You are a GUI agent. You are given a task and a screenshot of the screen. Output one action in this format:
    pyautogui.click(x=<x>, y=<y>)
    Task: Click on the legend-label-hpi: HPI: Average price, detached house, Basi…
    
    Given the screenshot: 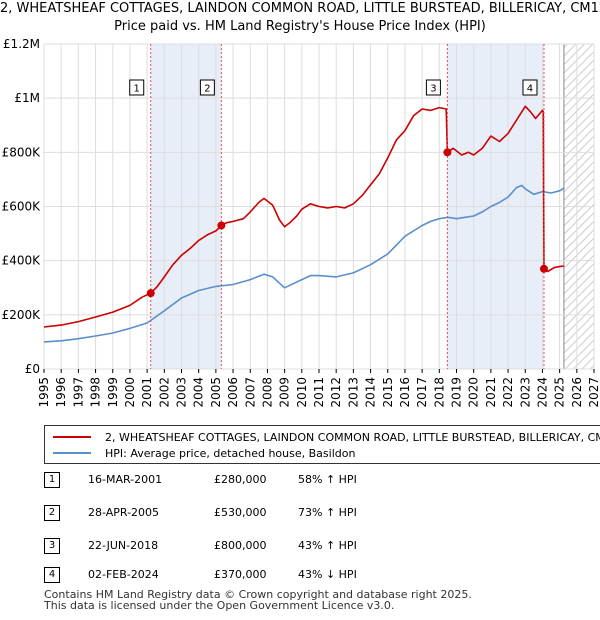 What is the action you would take?
    pyautogui.click(x=230, y=453)
    